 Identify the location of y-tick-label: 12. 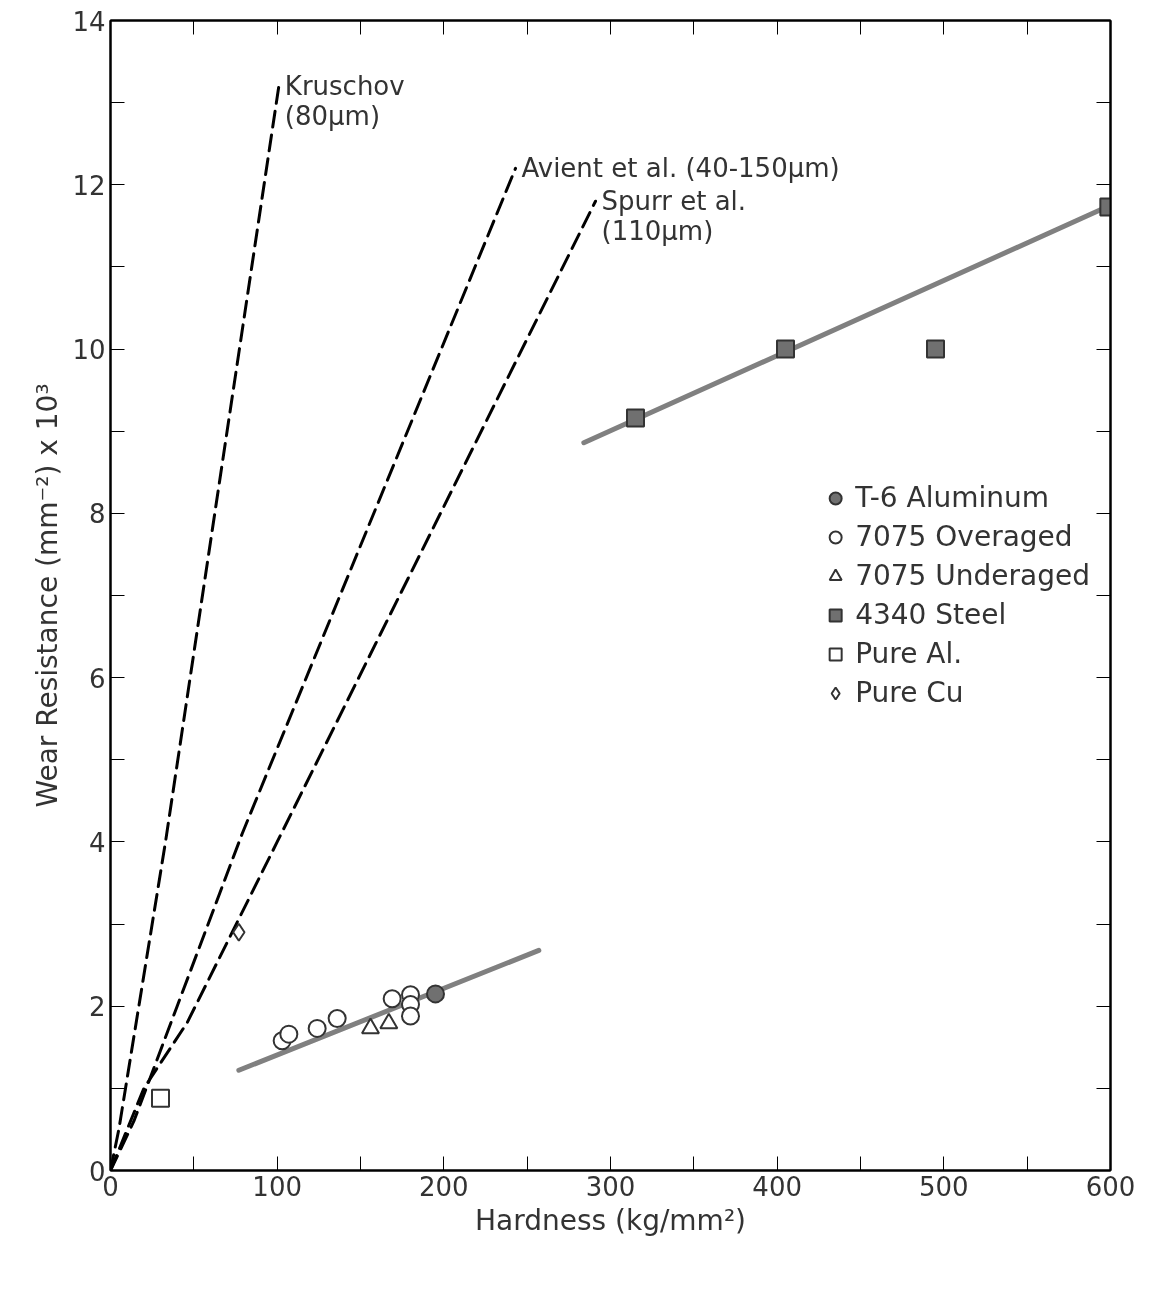
(89, 185).